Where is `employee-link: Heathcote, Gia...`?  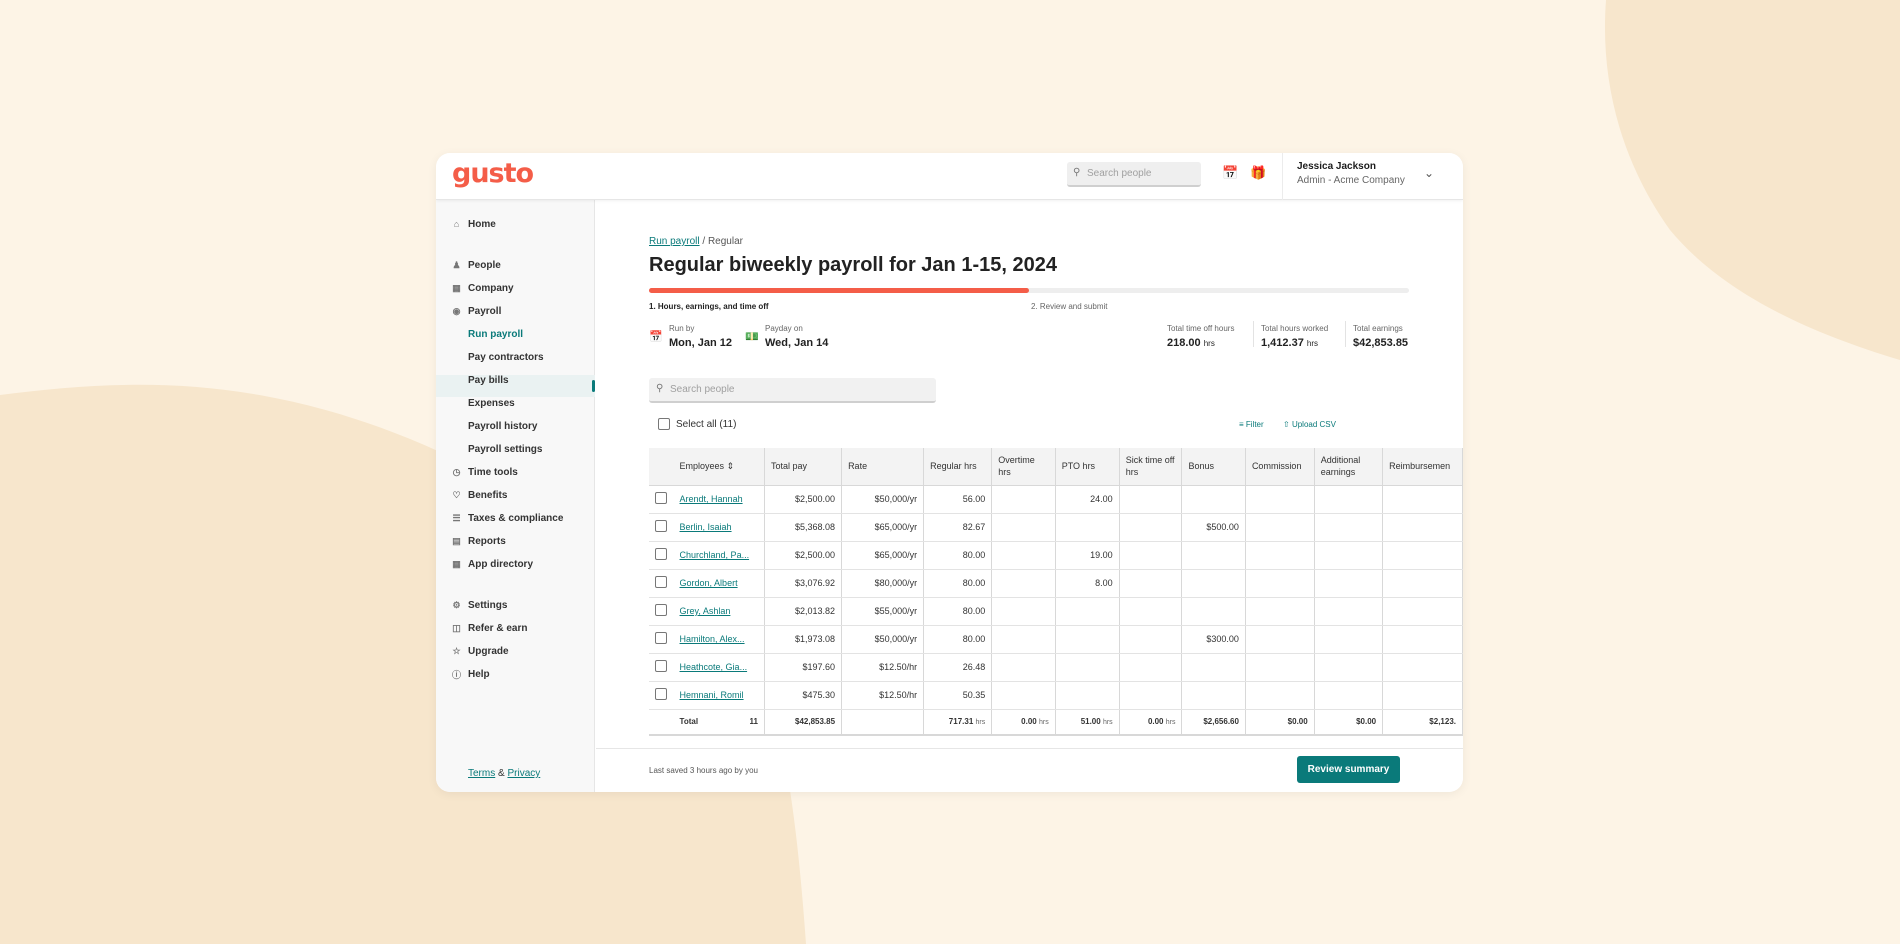 employee-link: Heathcote, Gia... is located at coordinates (713, 667).